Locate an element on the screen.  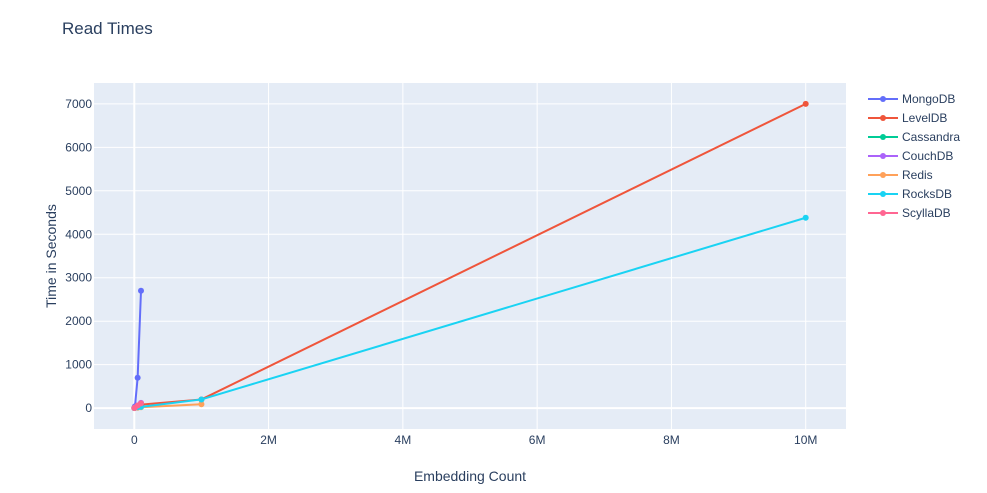
legend-item: RocksDB is located at coordinates (910, 194).